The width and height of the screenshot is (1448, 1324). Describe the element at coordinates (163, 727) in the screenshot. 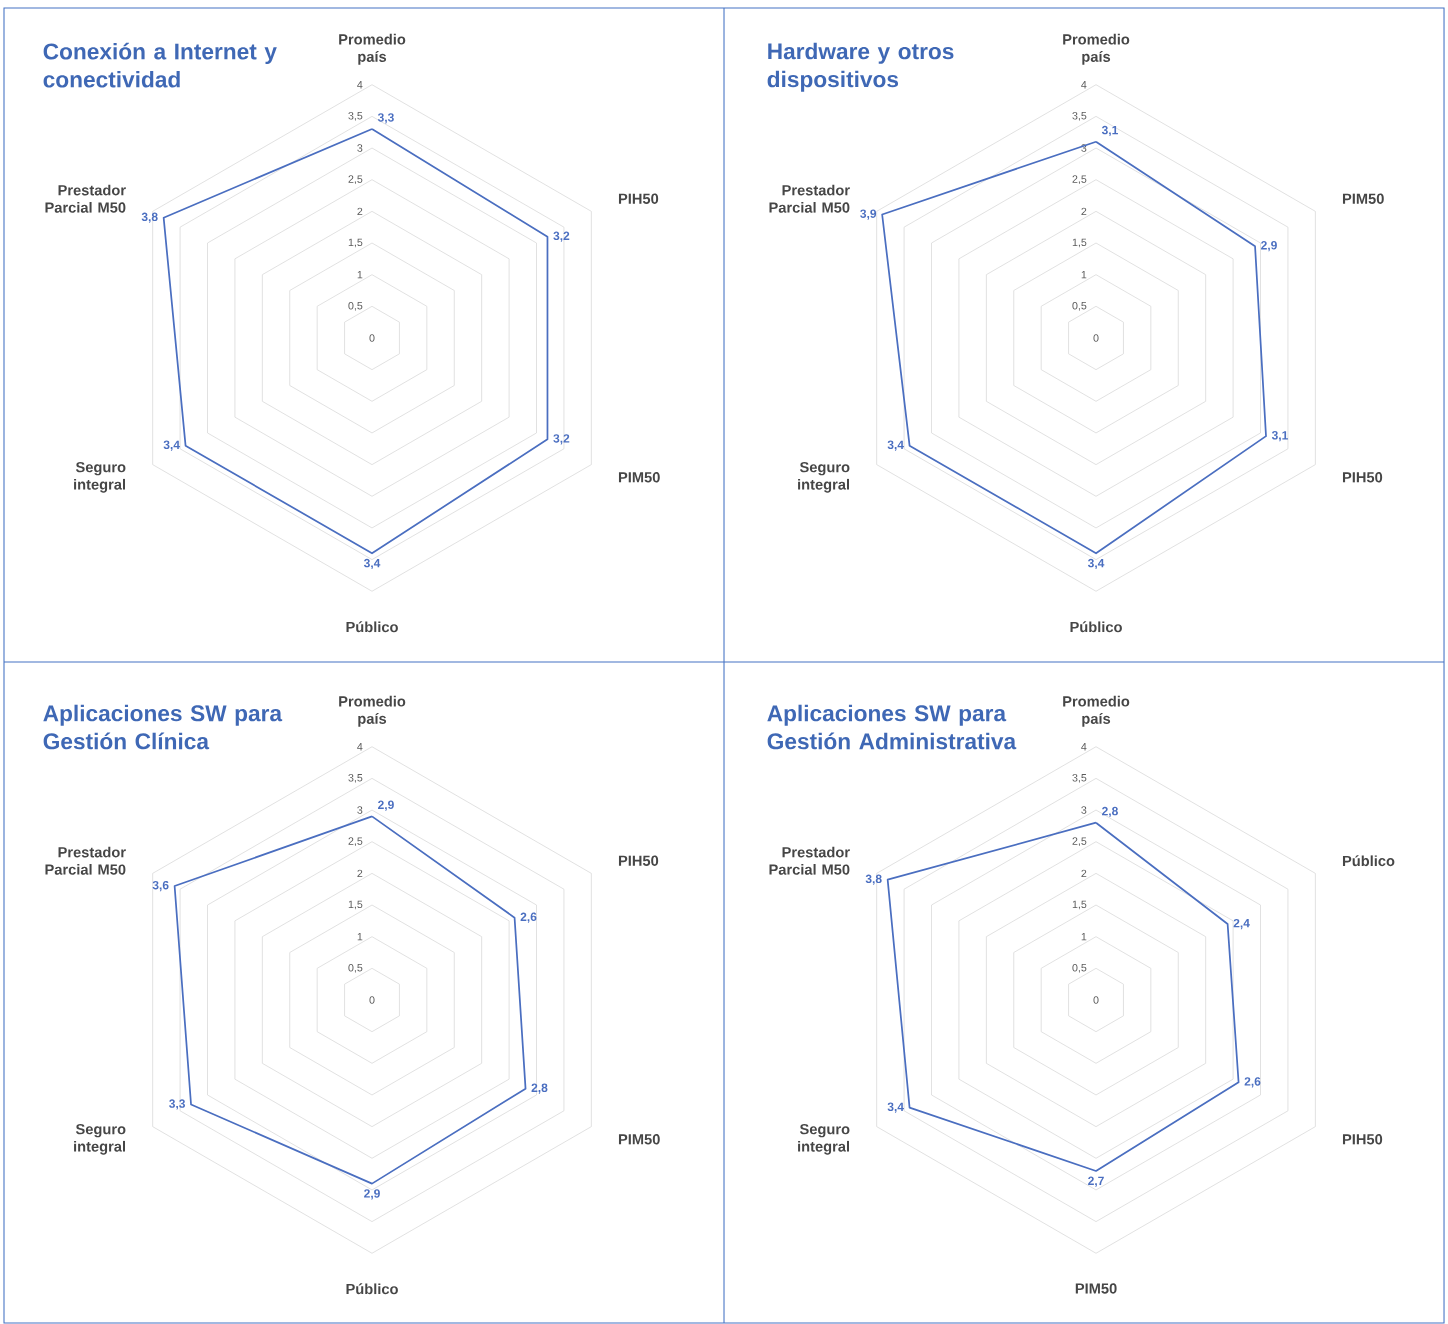

I see `text: Aplicaciones SW para Gestión Clínica` at that location.